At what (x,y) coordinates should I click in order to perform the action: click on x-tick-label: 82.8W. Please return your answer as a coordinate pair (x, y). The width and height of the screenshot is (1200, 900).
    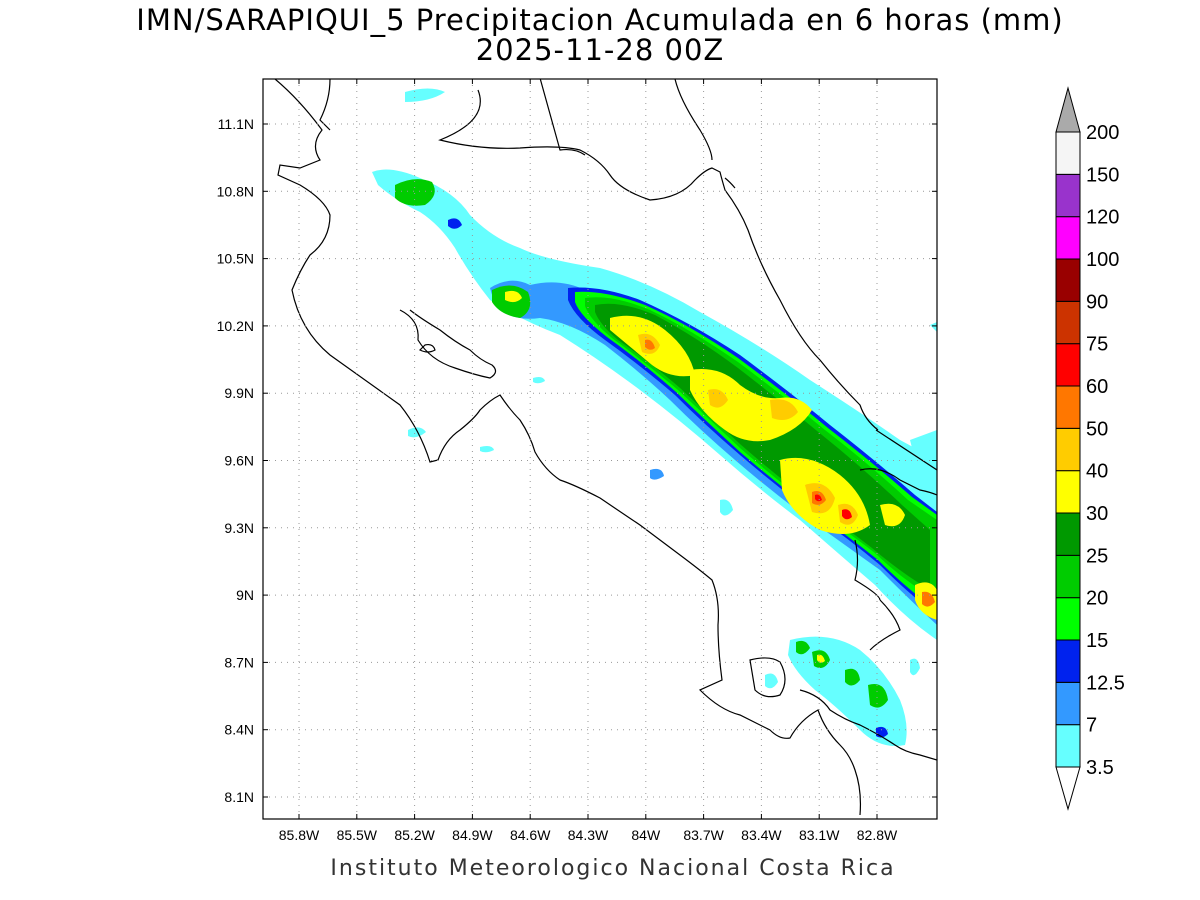
    Looking at the image, I should click on (877, 835).